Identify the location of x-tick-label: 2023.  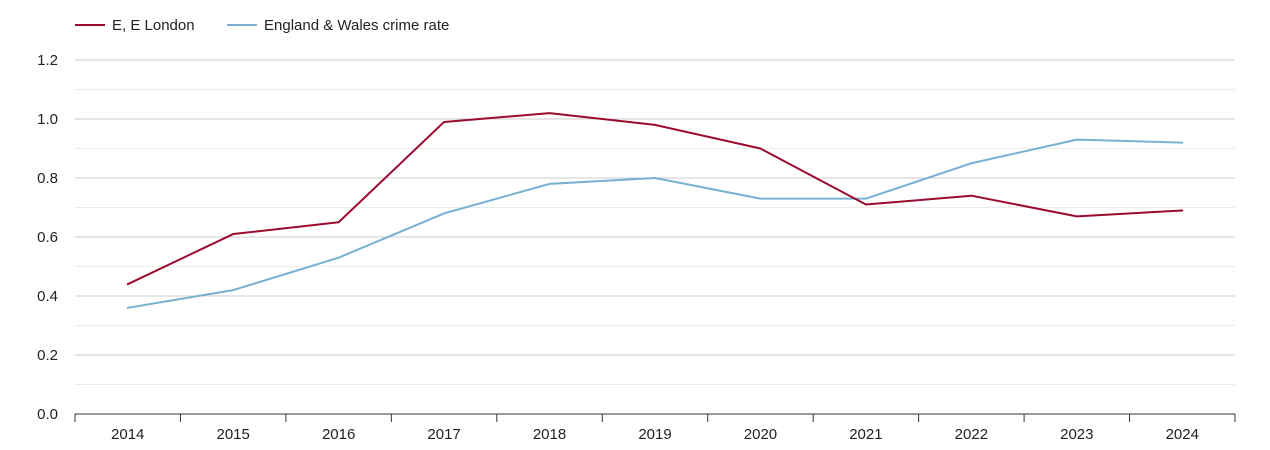
(1076, 434).